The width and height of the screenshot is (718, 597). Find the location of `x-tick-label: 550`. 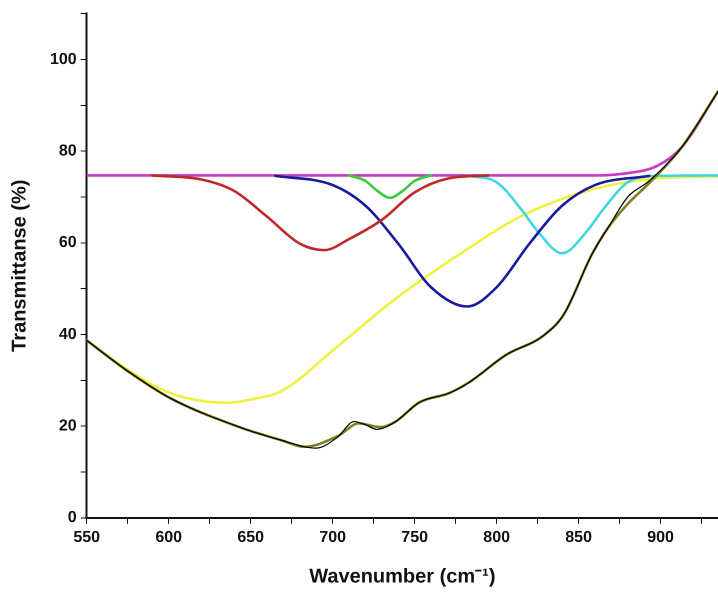

x-tick-label: 550 is located at coordinates (86, 537).